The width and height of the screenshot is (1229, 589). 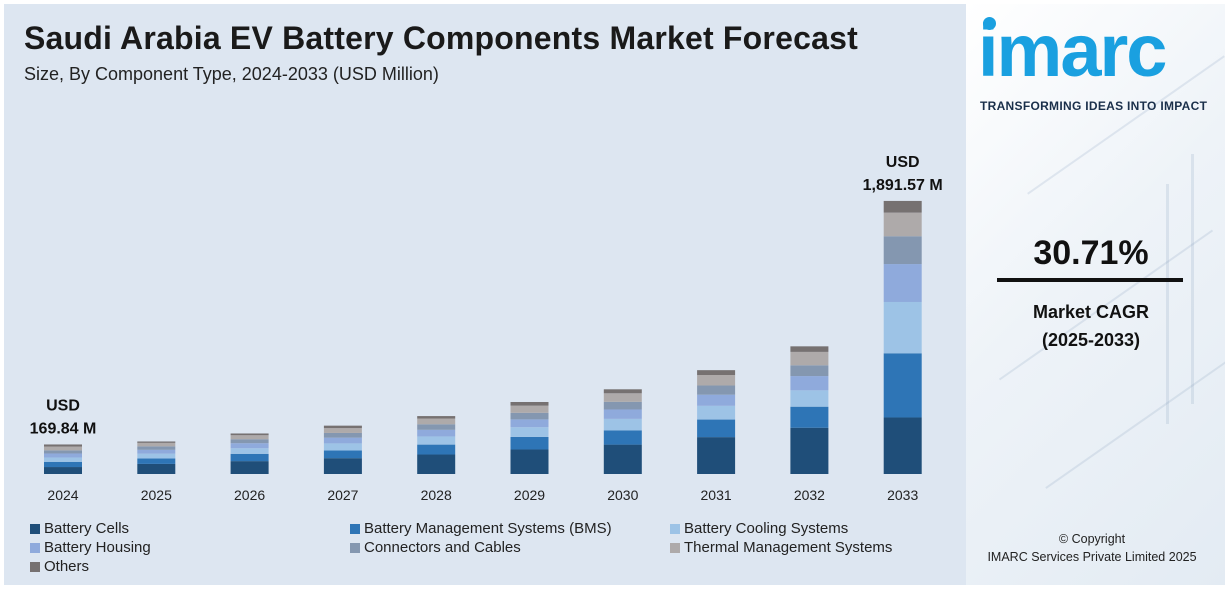 I want to click on brand-tagline: TRANSFORMING IDEAS INTO IMPACT, so click(x=1094, y=106).